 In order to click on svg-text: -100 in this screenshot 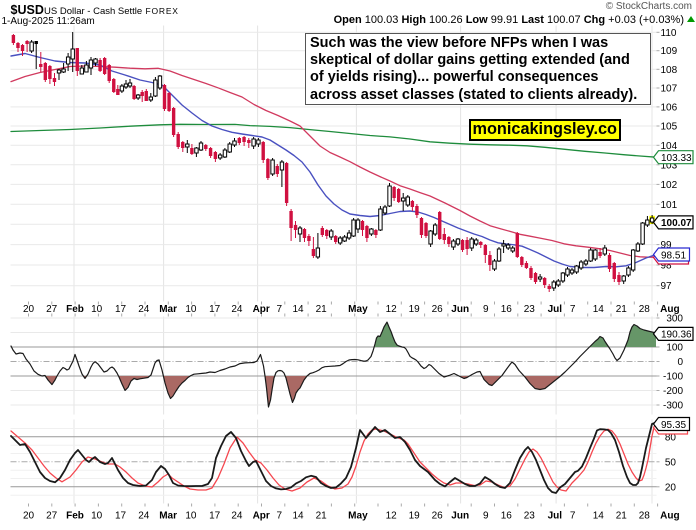, I will do `click(673, 377)`.